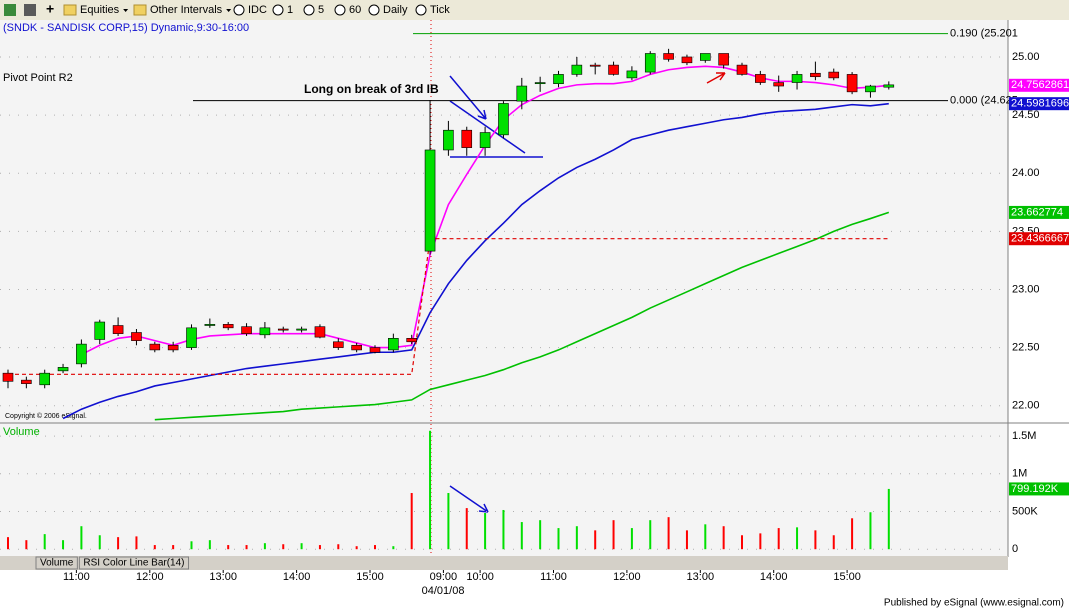  What do you see at coordinates (1019, 474) in the screenshot?
I see `y-tick-label: 1M` at bounding box center [1019, 474].